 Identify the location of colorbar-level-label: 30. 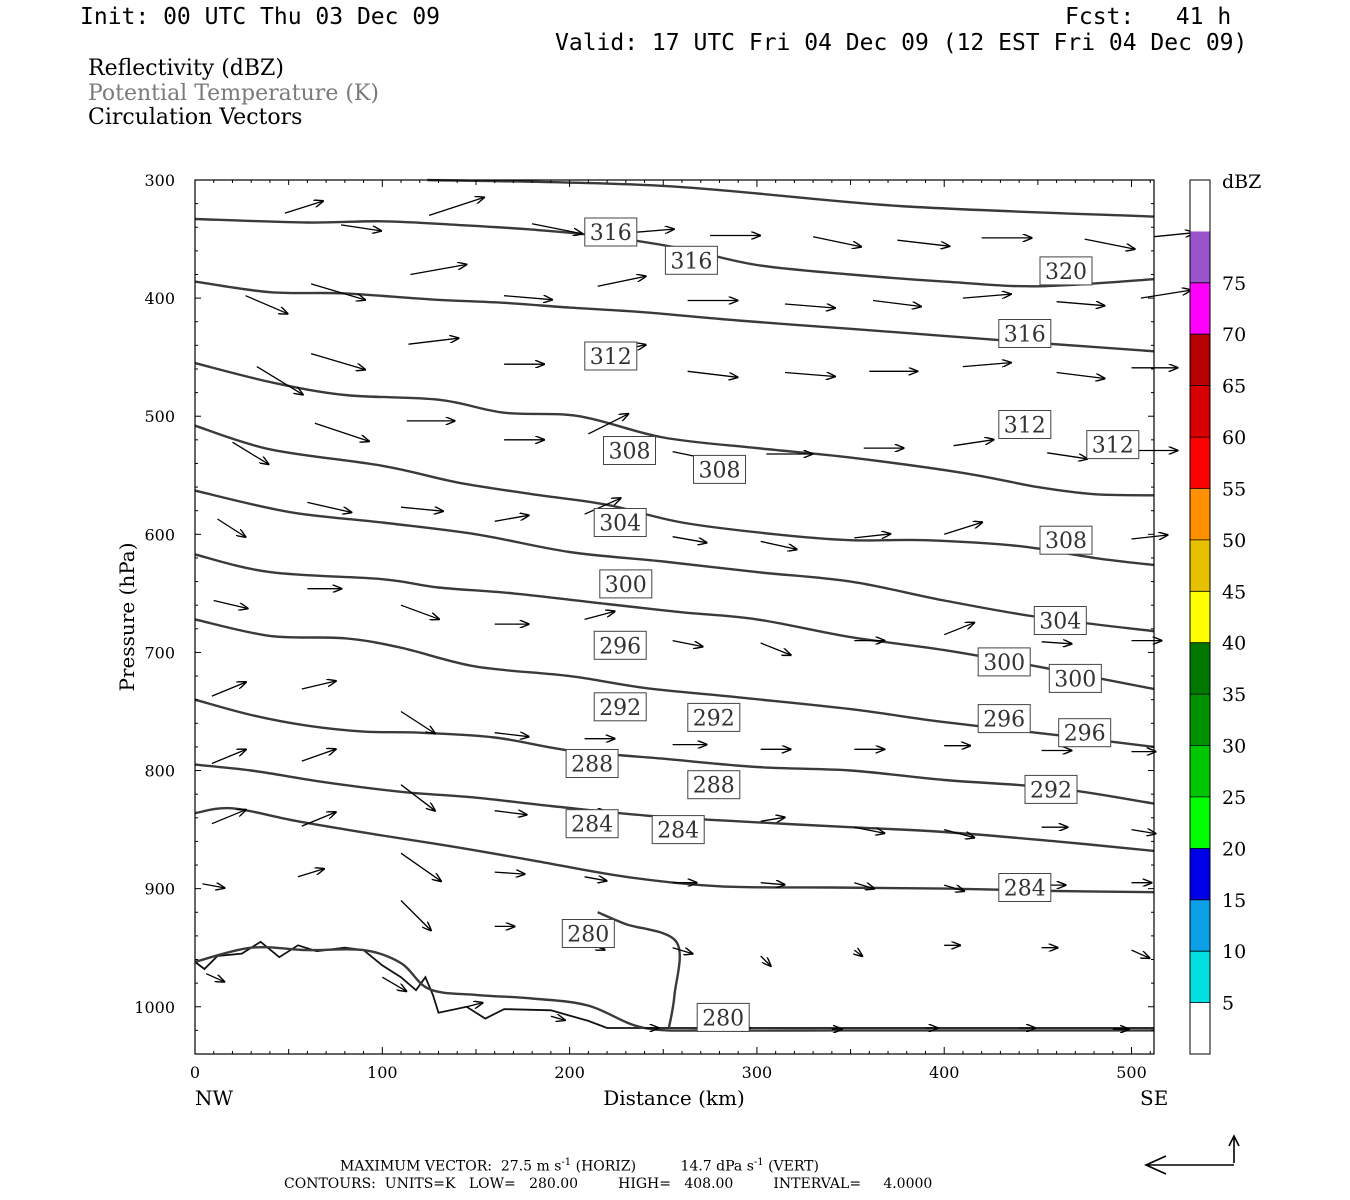
(1234, 747).